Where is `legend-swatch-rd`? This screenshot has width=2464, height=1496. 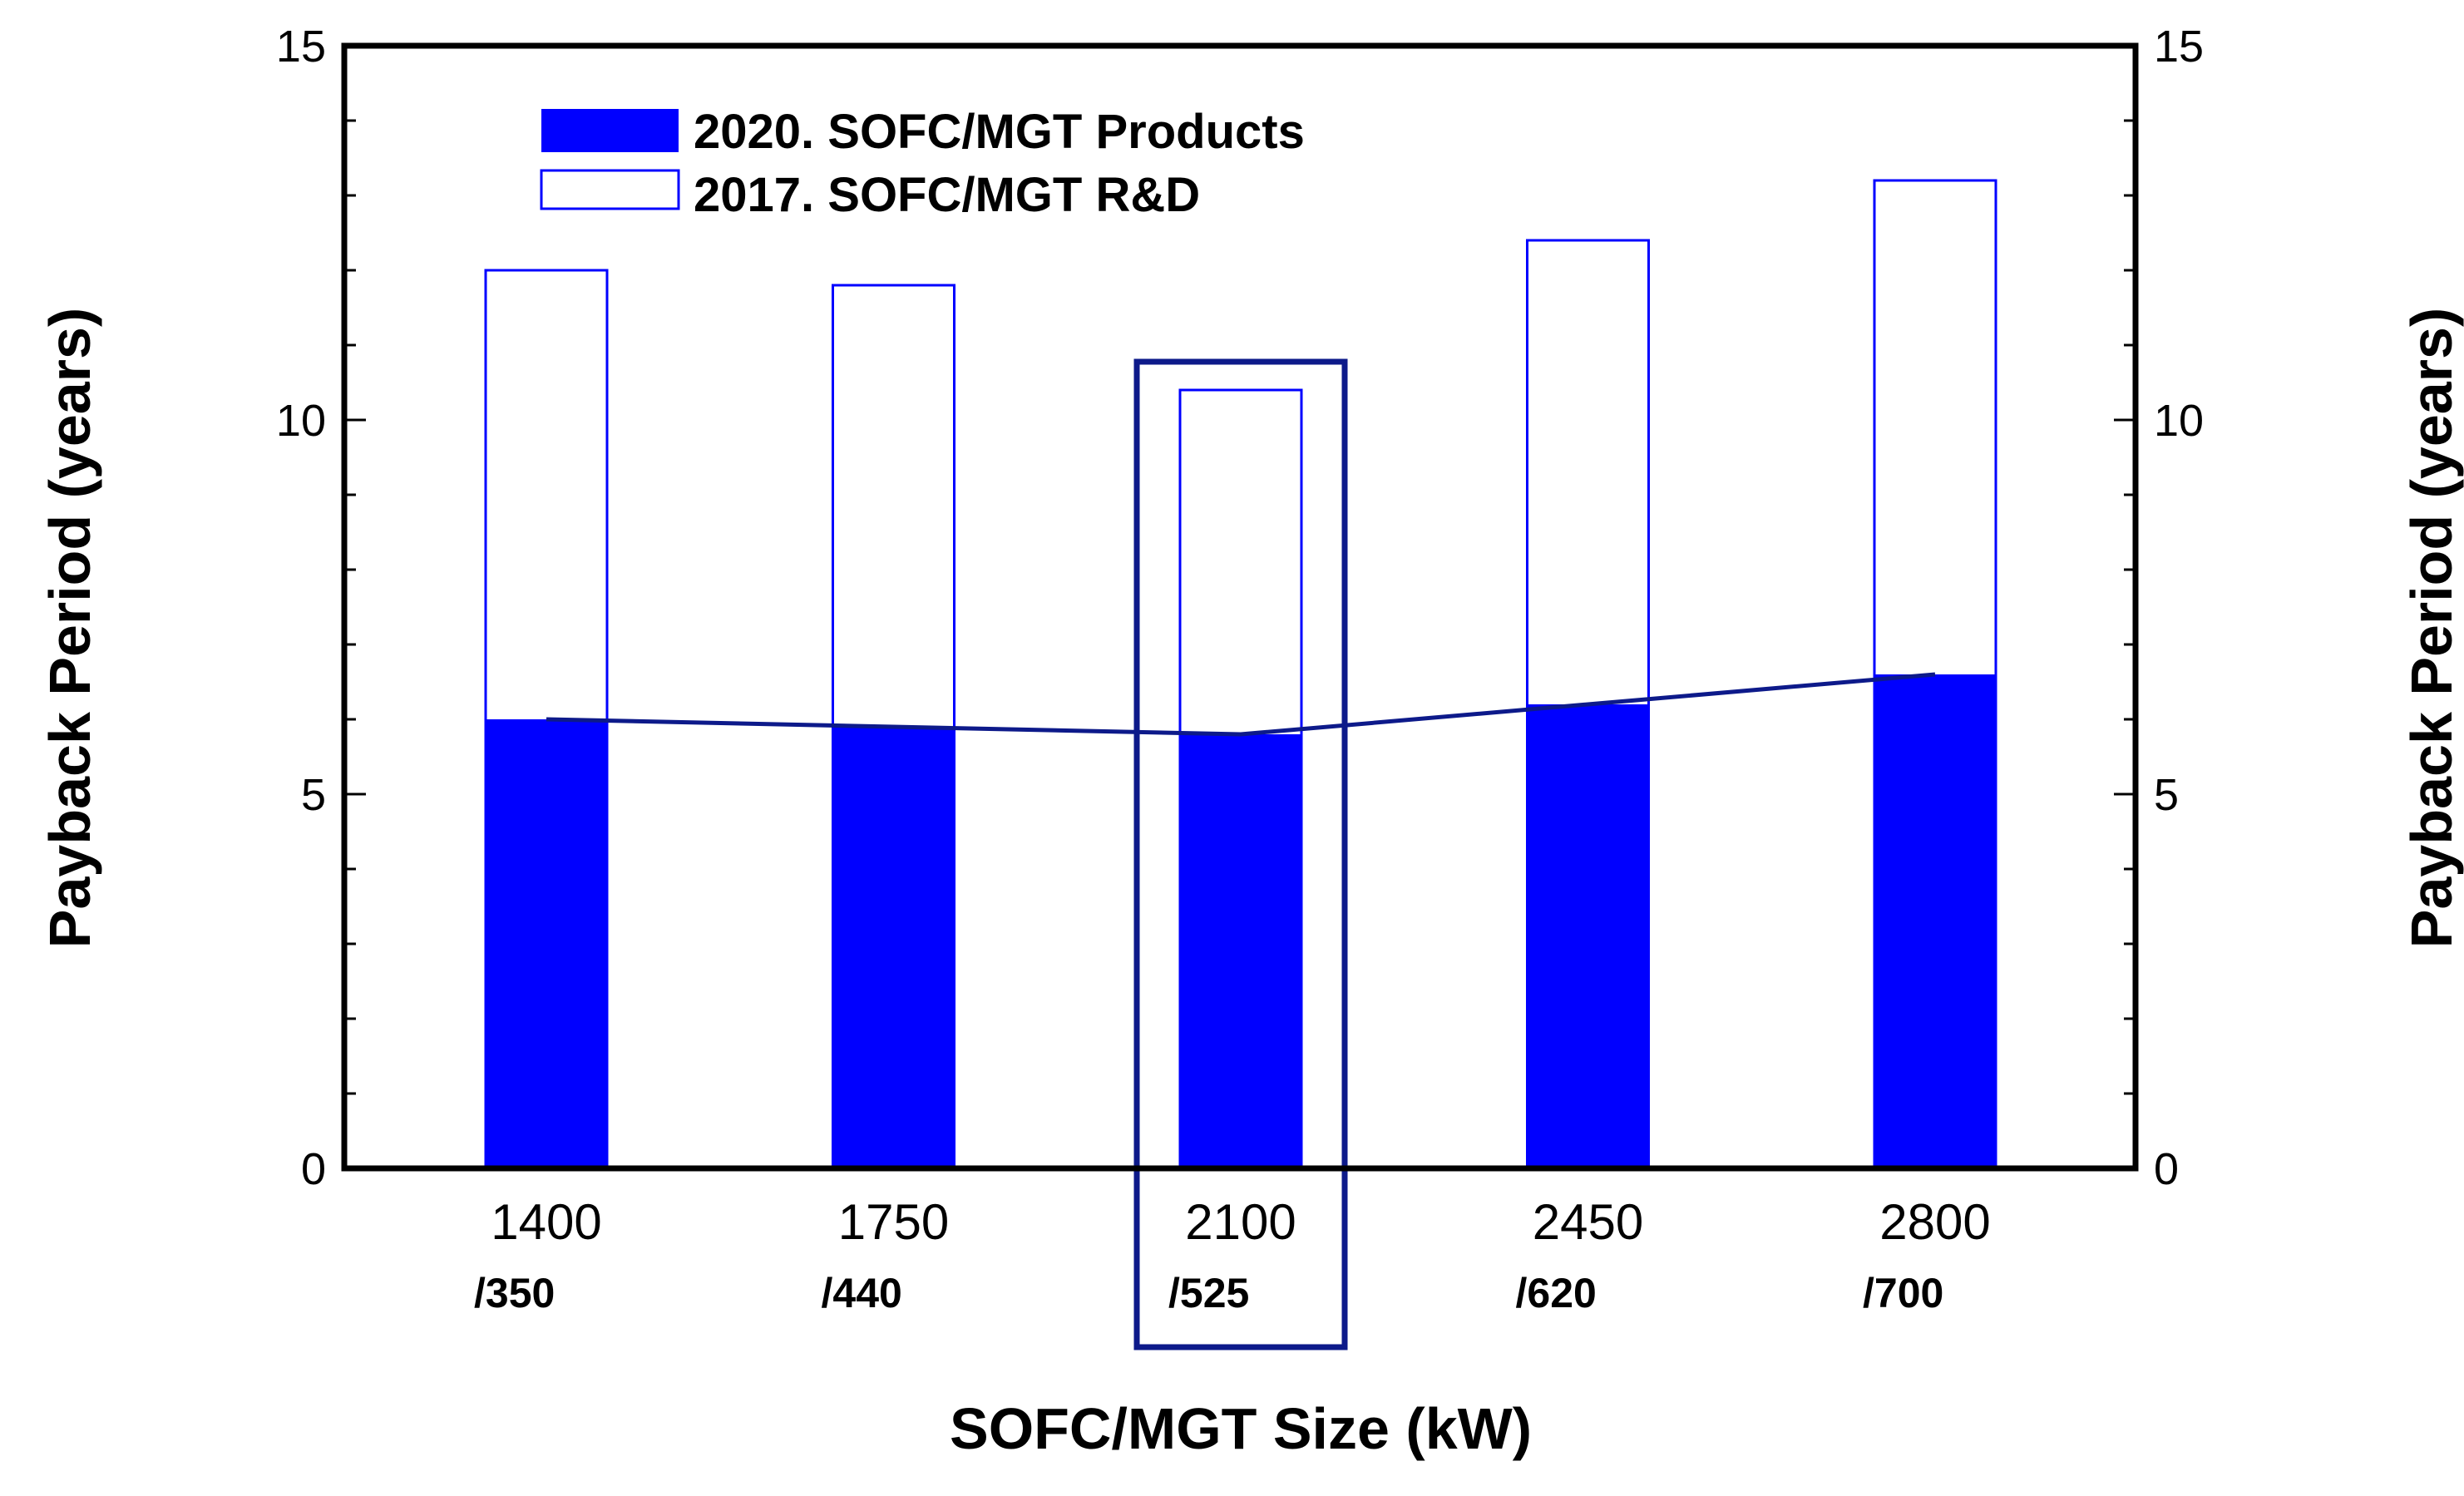 legend-swatch-rd is located at coordinates (610, 190).